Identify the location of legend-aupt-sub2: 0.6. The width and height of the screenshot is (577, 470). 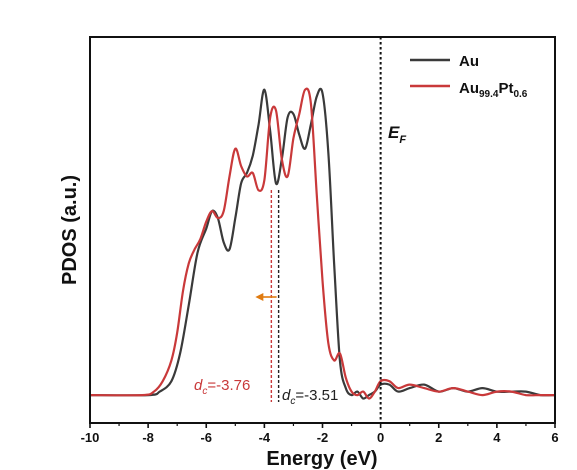
(520, 94).